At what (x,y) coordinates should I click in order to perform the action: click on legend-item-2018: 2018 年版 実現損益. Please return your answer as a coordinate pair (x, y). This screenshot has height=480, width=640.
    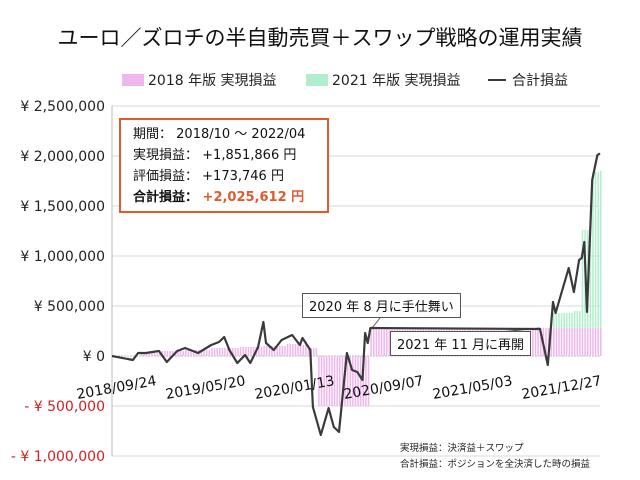
    Looking at the image, I should click on (199, 80).